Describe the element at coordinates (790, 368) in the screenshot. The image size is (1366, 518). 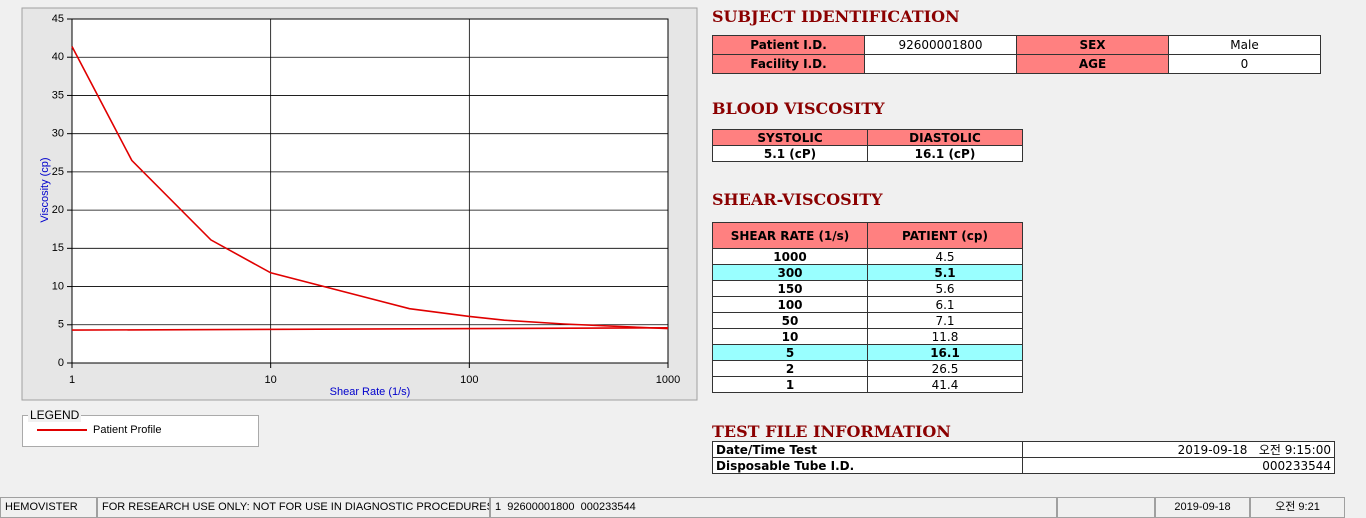
I see `value-cell: 2` at that location.